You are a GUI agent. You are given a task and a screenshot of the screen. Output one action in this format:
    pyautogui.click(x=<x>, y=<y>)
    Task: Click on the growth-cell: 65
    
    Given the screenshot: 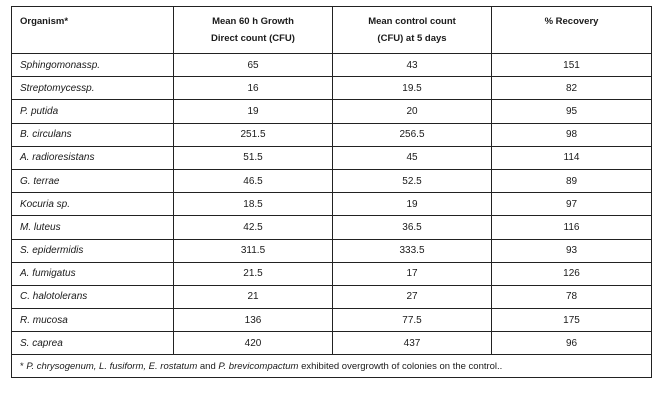 What is the action you would take?
    pyautogui.click(x=253, y=65)
    